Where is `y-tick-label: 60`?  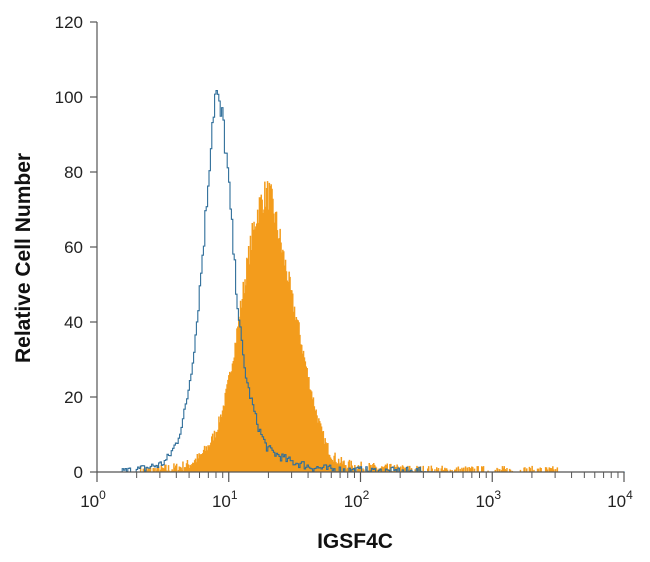 y-tick-label: 60 is located at coordinates (73, 247).